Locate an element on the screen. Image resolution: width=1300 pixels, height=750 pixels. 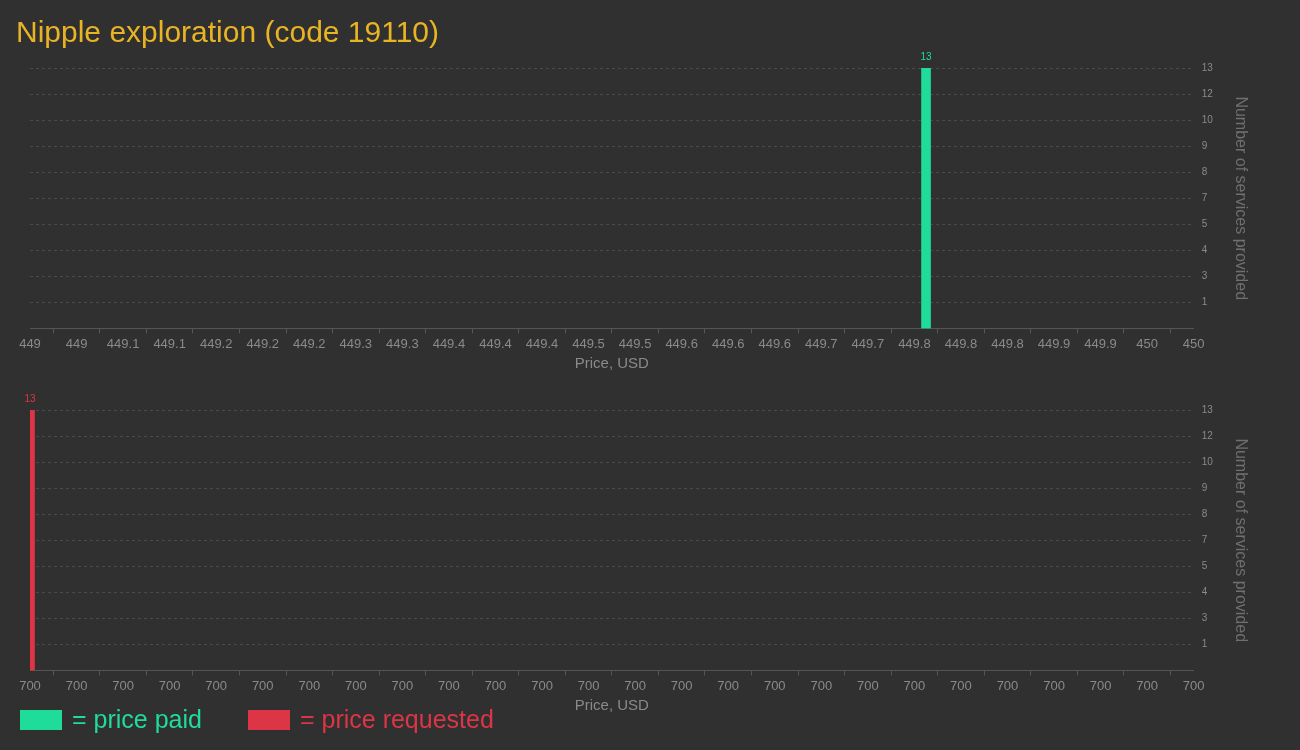
legend-label: = price requested is located at coordinates (396, 719).